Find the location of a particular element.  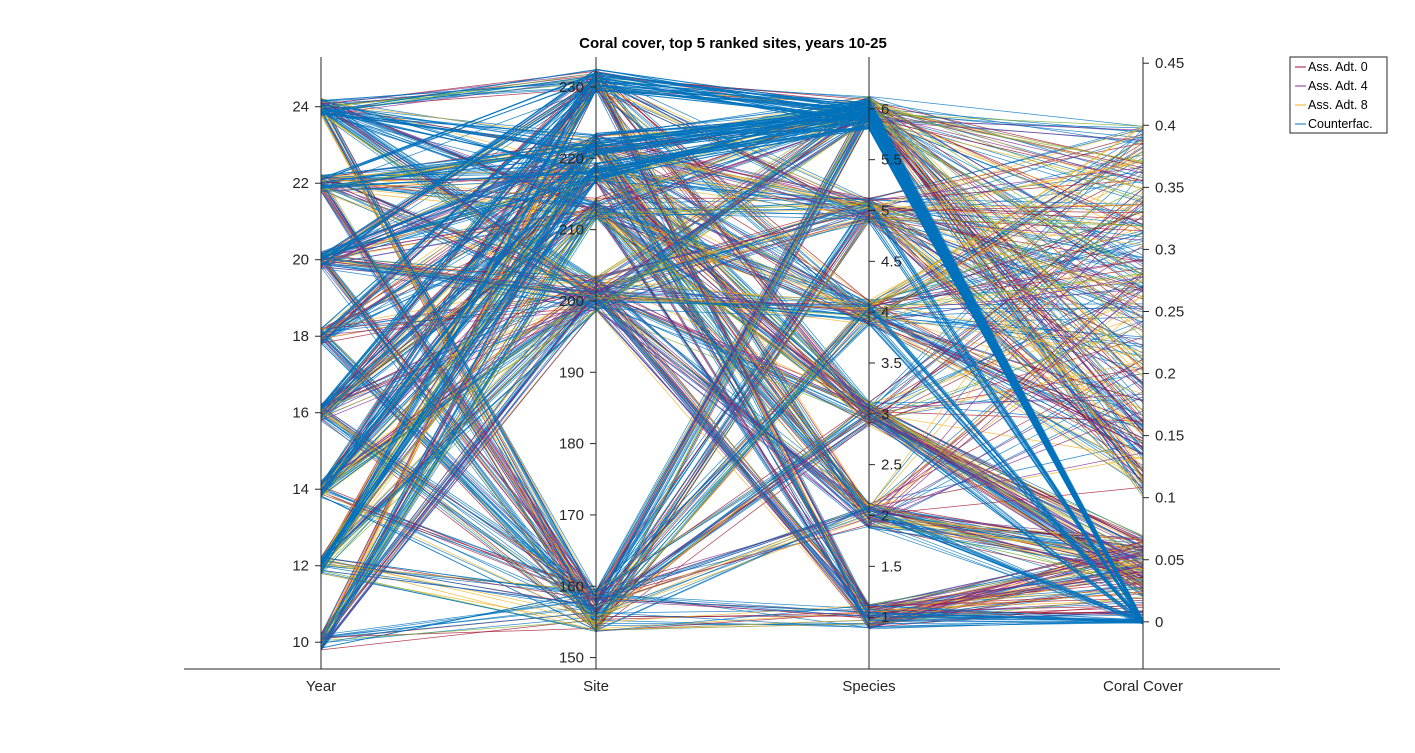

legend-label: Ass. Adt. 0 is located at coordinates (1338, 67).